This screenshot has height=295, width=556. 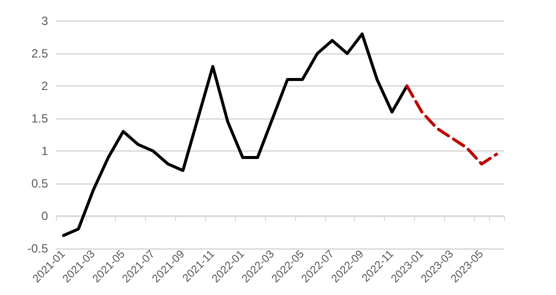 What do you see at coordinates (39, 183) in the screenshot?
I see `y-tick-label: 0.5` at bounding box center [39, 183].